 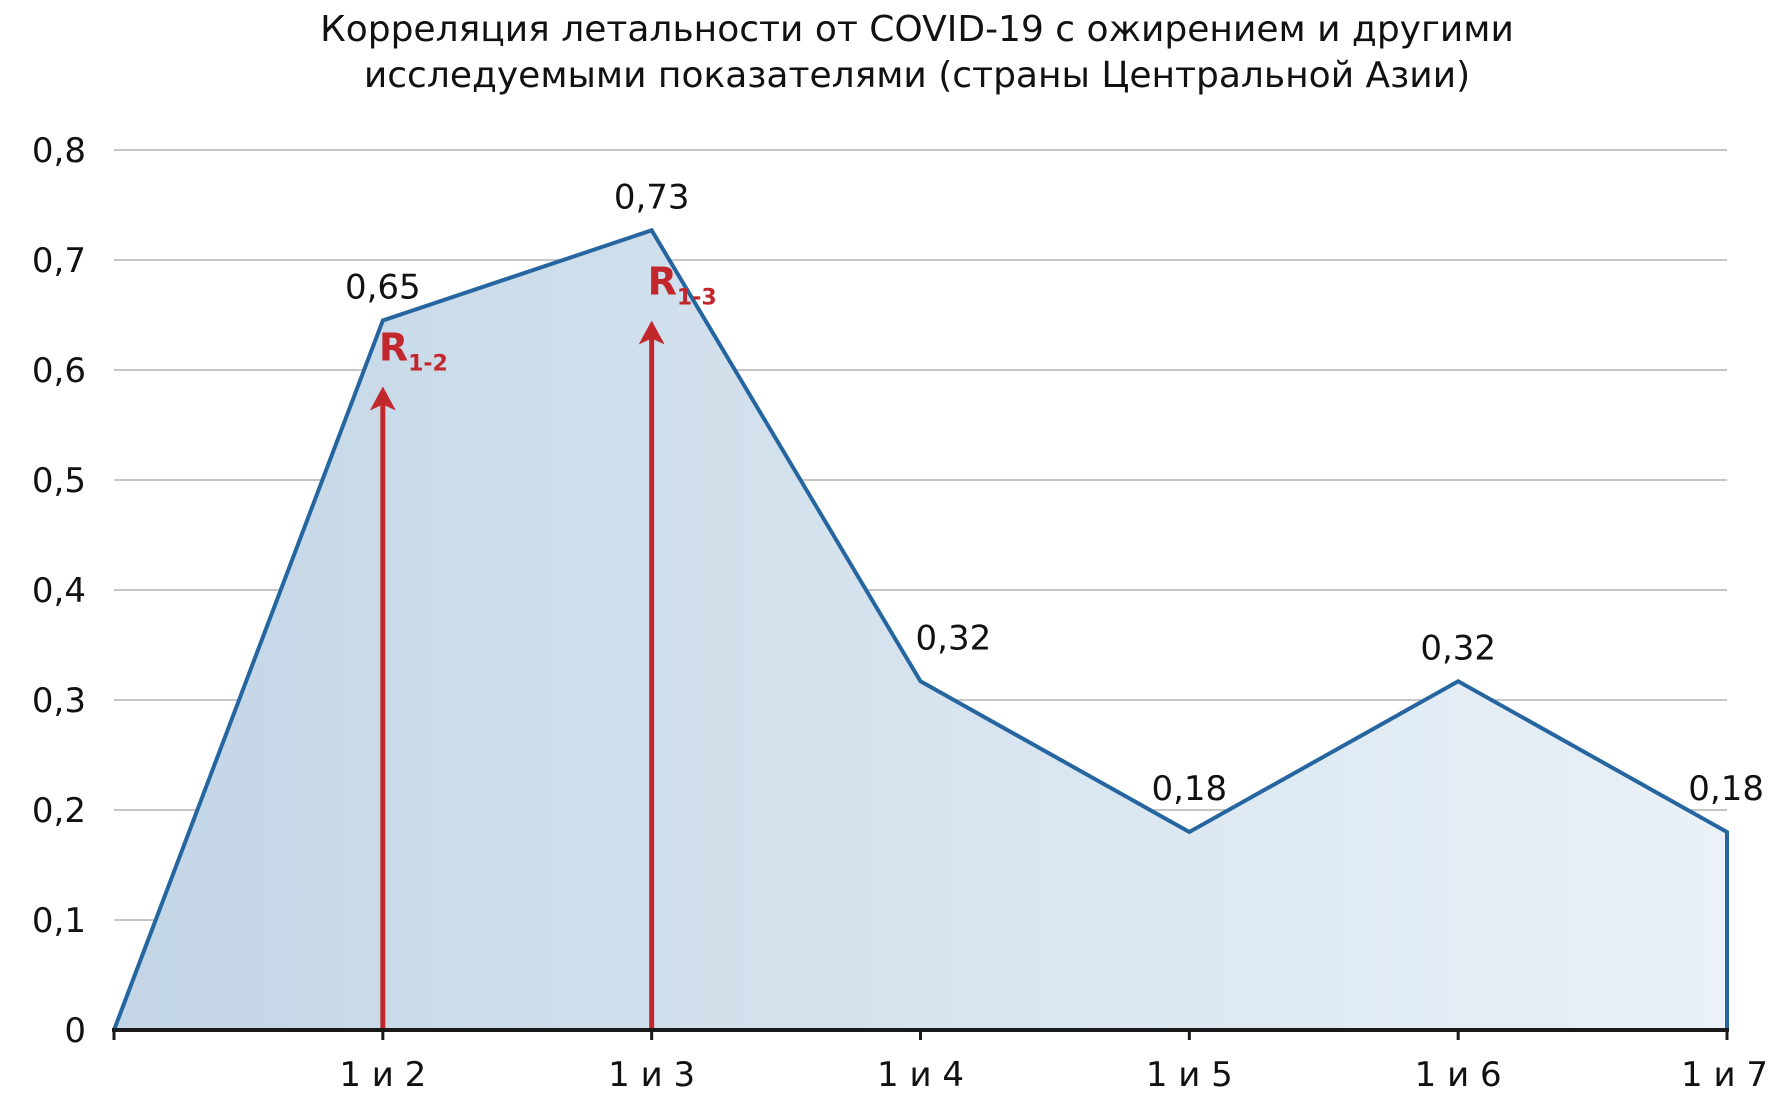 I want to click on axes, so click(x=920, y=1034).